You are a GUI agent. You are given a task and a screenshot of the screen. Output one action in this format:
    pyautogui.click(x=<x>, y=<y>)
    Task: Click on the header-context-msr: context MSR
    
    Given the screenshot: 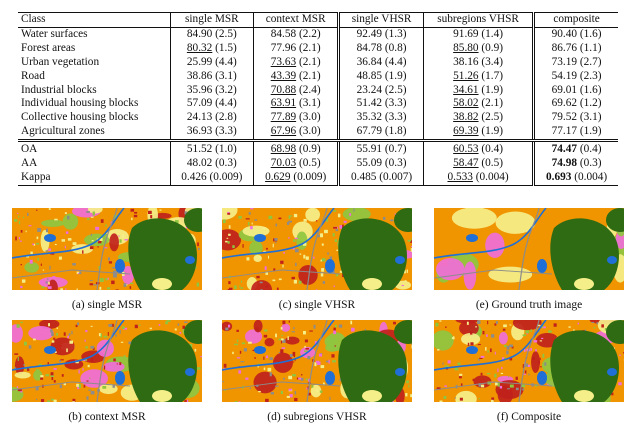 What is the action you would take?
    pyautogui.click(x=296, y=20)
    